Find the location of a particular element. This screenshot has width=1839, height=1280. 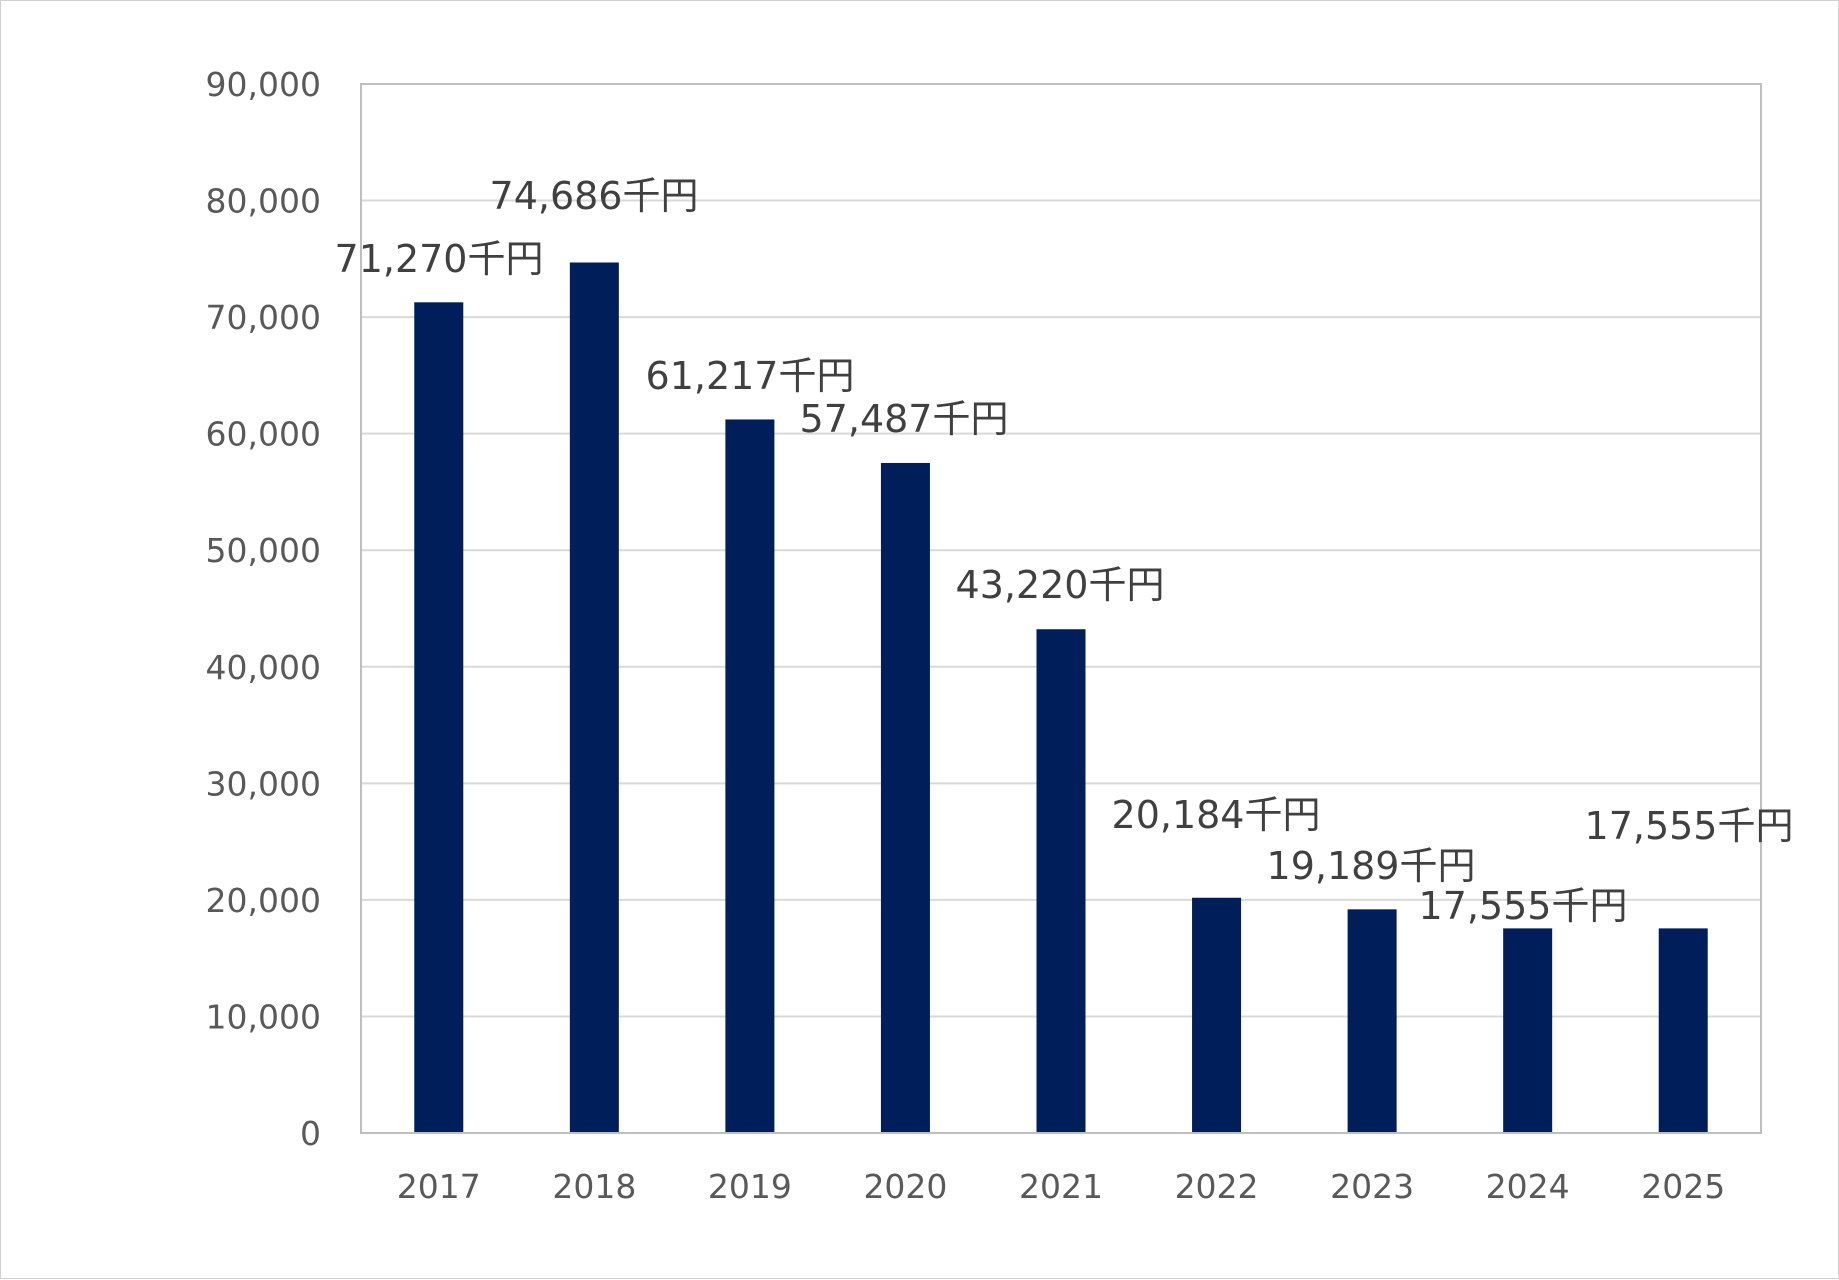

data-label: 43,220千円 is located at coordinates (1060, 585).